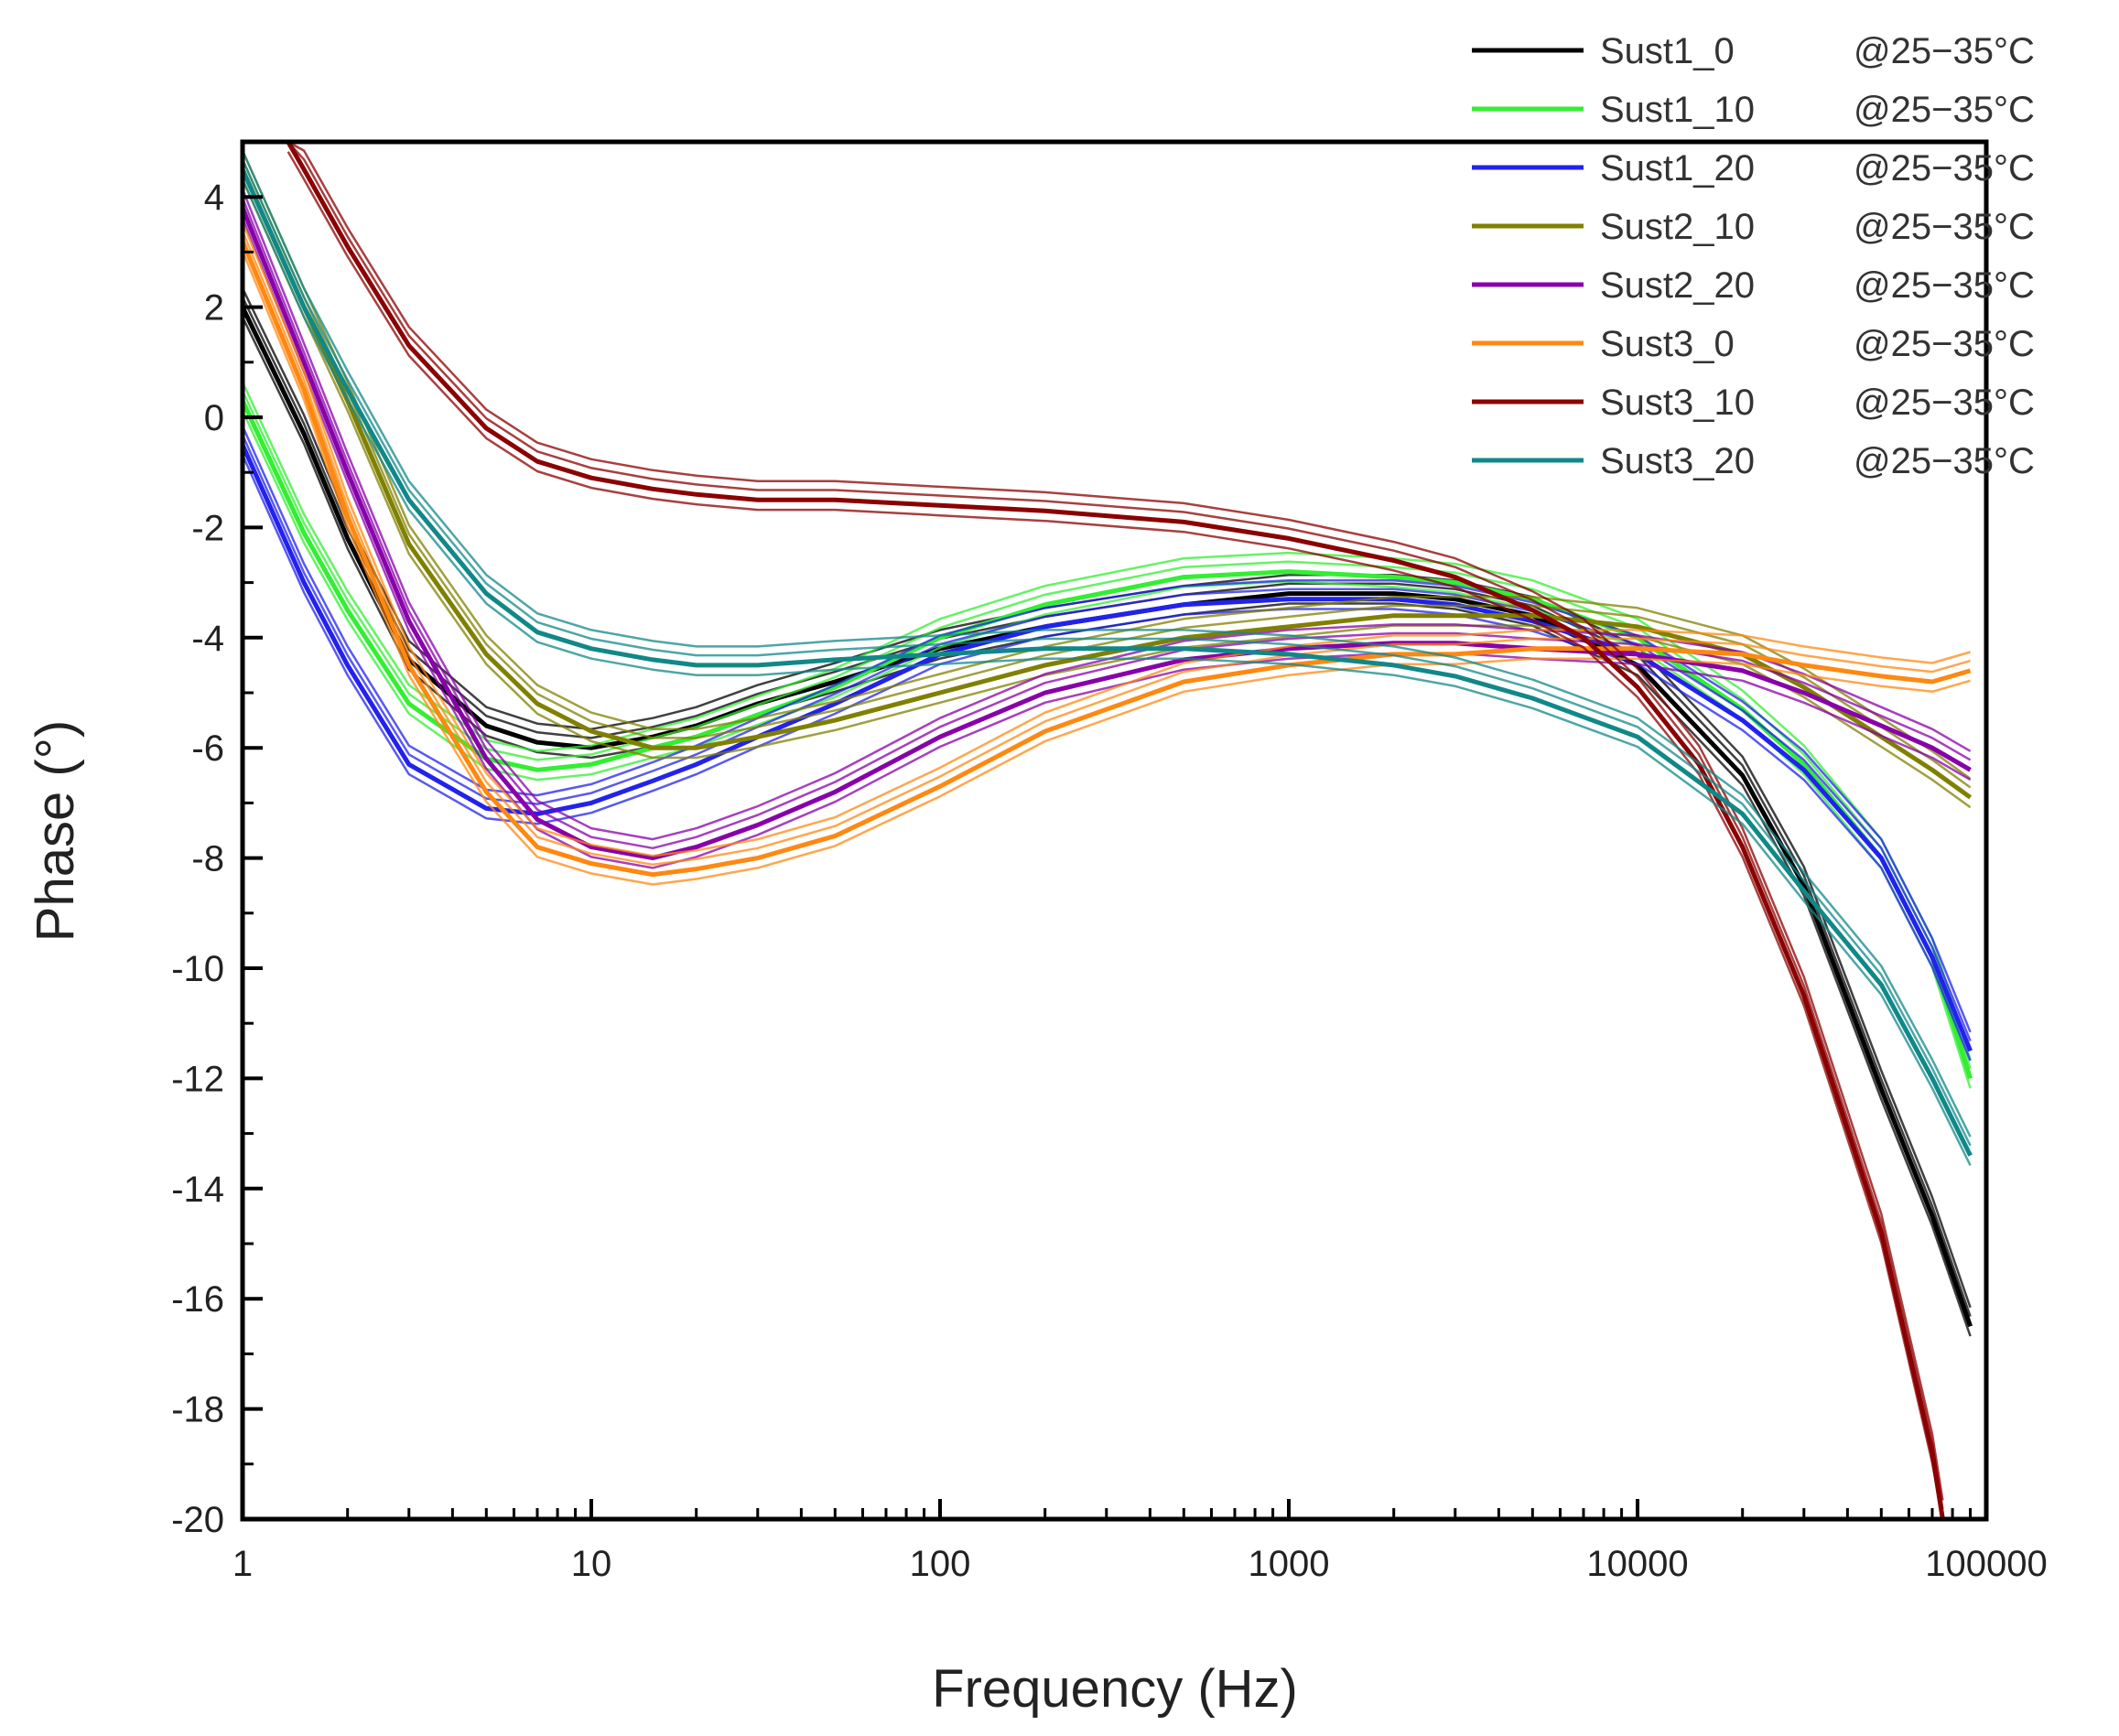 This screenshot has width=2119, height=1736. What do you see at coordinates (1753, 51) in the screenshot?
I see `legend-item: Sust1_0 @25−35°C` at bounding box center [1753, 51].